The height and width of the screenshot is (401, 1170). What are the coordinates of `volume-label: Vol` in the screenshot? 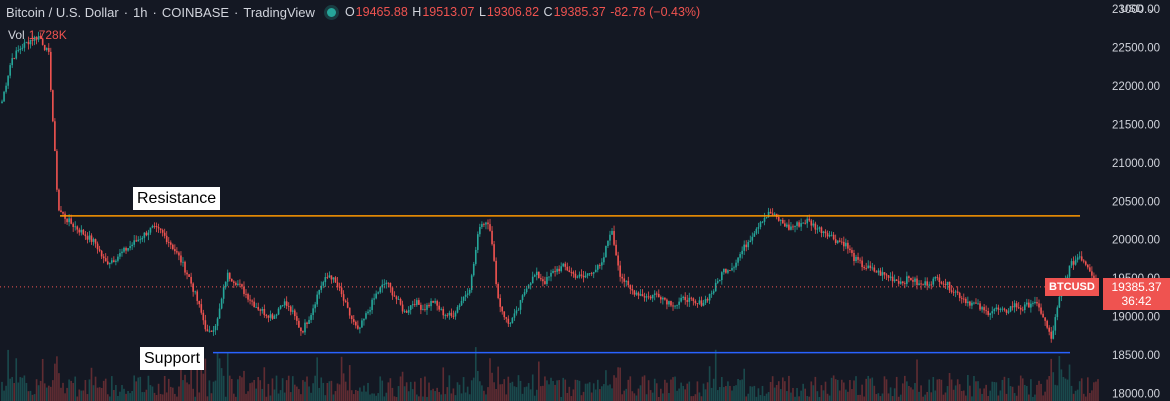 It's located at (16, 35).